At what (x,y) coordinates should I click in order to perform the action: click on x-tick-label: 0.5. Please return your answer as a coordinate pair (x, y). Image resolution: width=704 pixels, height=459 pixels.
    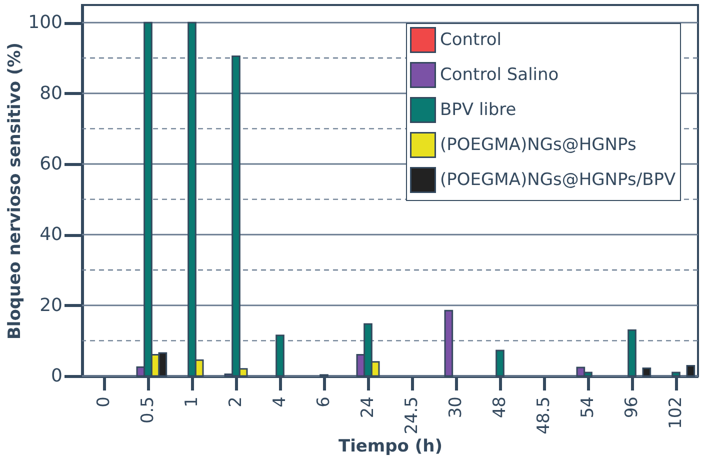
    Looking at the image, I should click on (148, 410).